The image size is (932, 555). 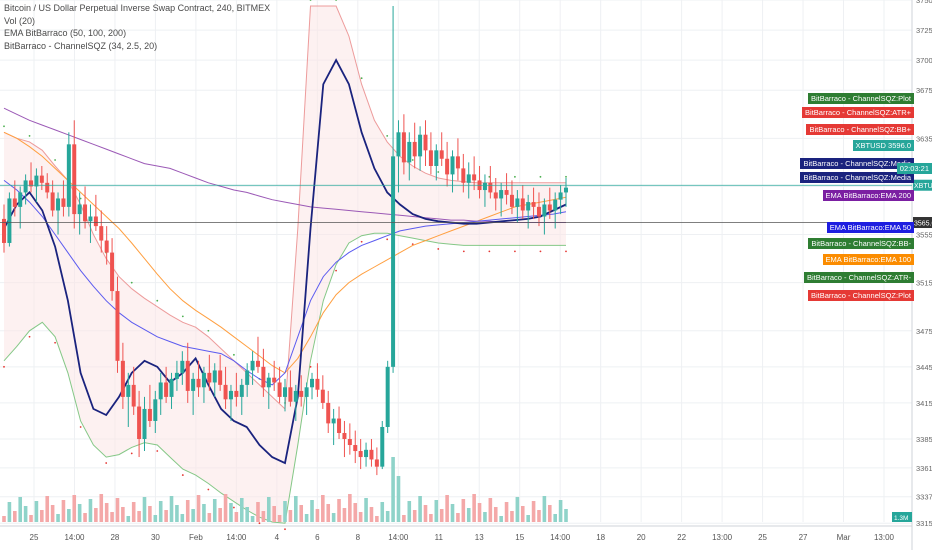 What do you see at coordinates (479, 537) in the screenshot?
I see `x-tick-label: 13` at bounding box center [479, 537].